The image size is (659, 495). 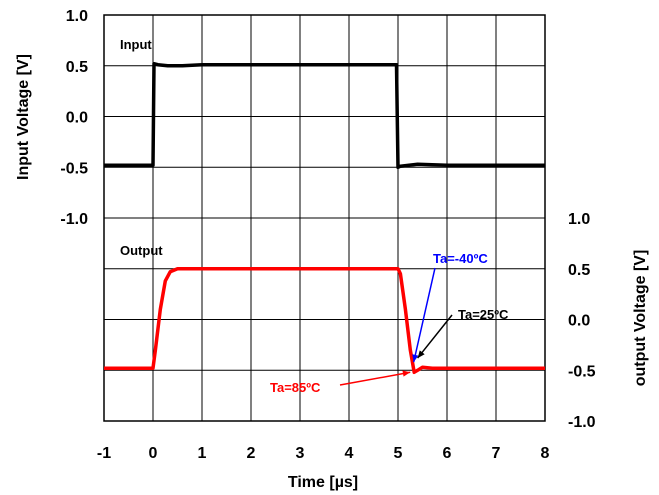 What do you see at coordinates (104, 453) in the screenshot?
I see `x-tick-label: -1` at bounding box center [104, 453].